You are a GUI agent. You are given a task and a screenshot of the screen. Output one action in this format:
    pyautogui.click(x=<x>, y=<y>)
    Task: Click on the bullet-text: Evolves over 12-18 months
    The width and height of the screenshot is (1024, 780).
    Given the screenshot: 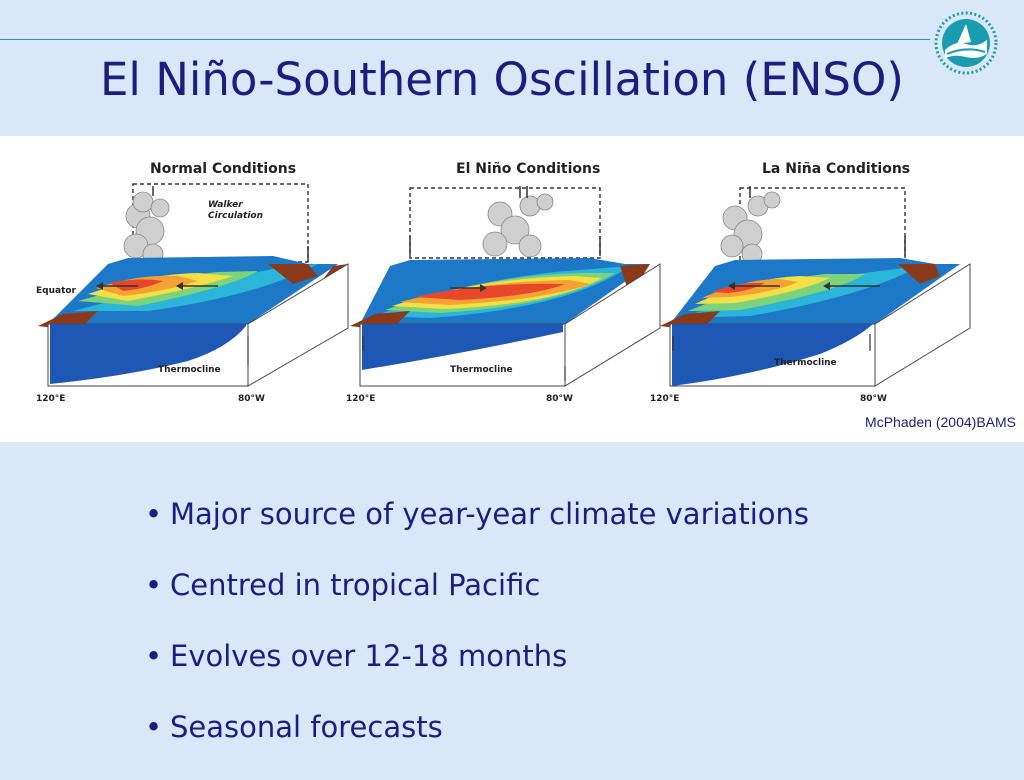 What is the action you would take?
    pyautogui.click(x=369, y=656)
    